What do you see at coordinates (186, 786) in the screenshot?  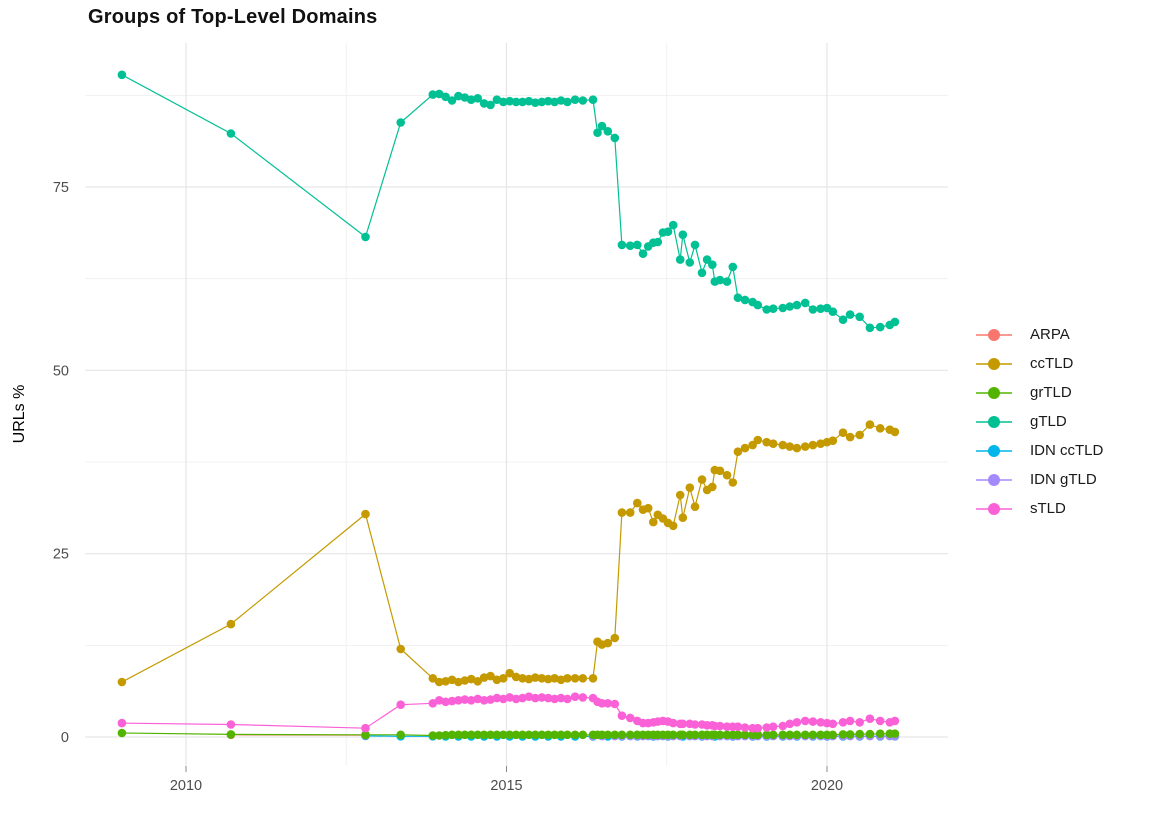 I see `svg-text: 2010` at bounding box center [186, 786].